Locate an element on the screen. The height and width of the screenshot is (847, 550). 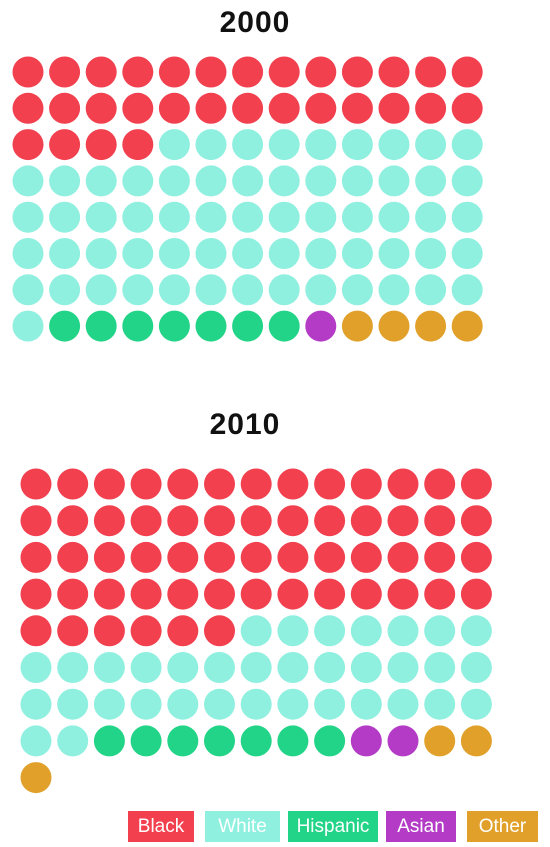
legend-label: Other is located at coordinates (503, 826).